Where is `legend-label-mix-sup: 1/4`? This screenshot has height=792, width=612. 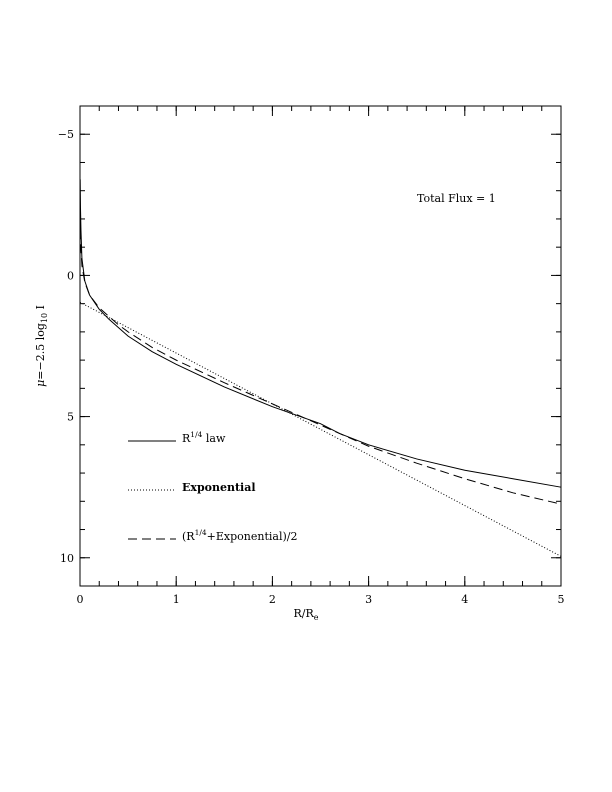
legend-label-mix-sup: 1/4 is located at coordinates (201, 532).